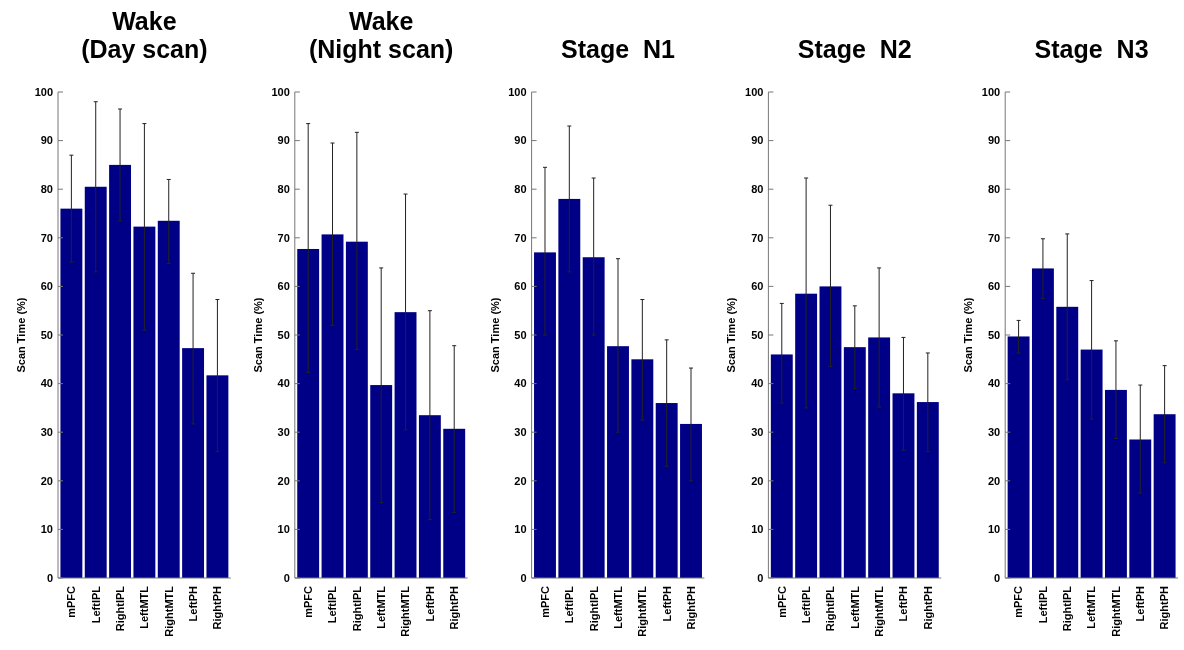 Image resolution: width=1184 pixels, height=650 pixels. I want to click on chart-title: Wake (Night scan), so click(381, 35).